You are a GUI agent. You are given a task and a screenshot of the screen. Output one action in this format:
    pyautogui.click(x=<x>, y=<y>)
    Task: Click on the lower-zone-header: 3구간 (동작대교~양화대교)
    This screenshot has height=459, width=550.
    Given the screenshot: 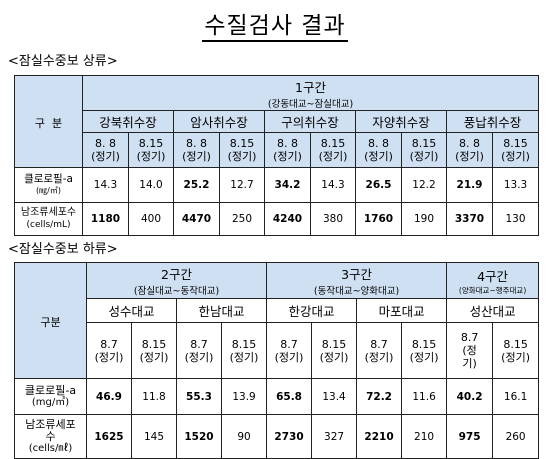 What is the action you would take?
    pyautogui.click(x=357, y=280)
    